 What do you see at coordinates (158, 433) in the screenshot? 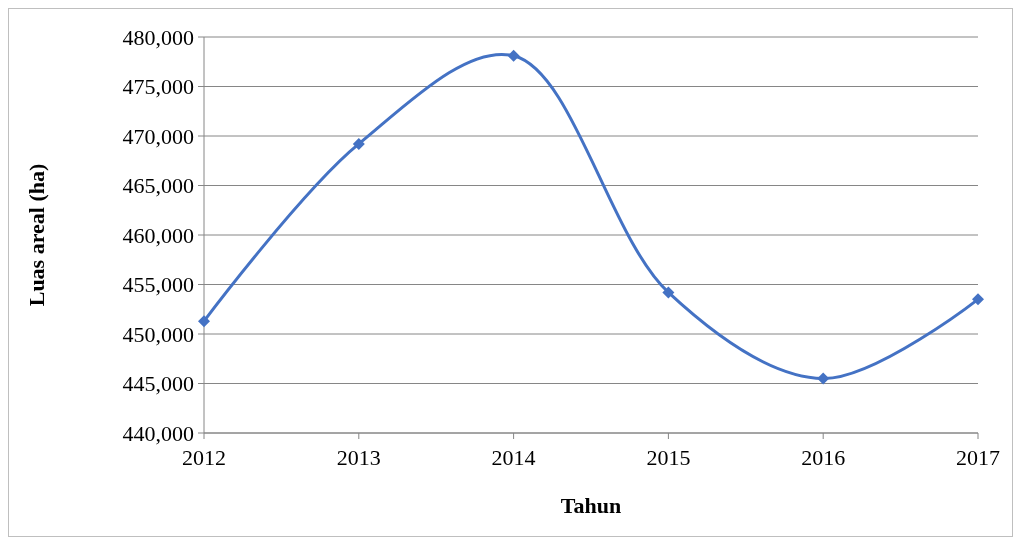
I see `y-tick-label: 440,000` at bounding box center [158, 433].